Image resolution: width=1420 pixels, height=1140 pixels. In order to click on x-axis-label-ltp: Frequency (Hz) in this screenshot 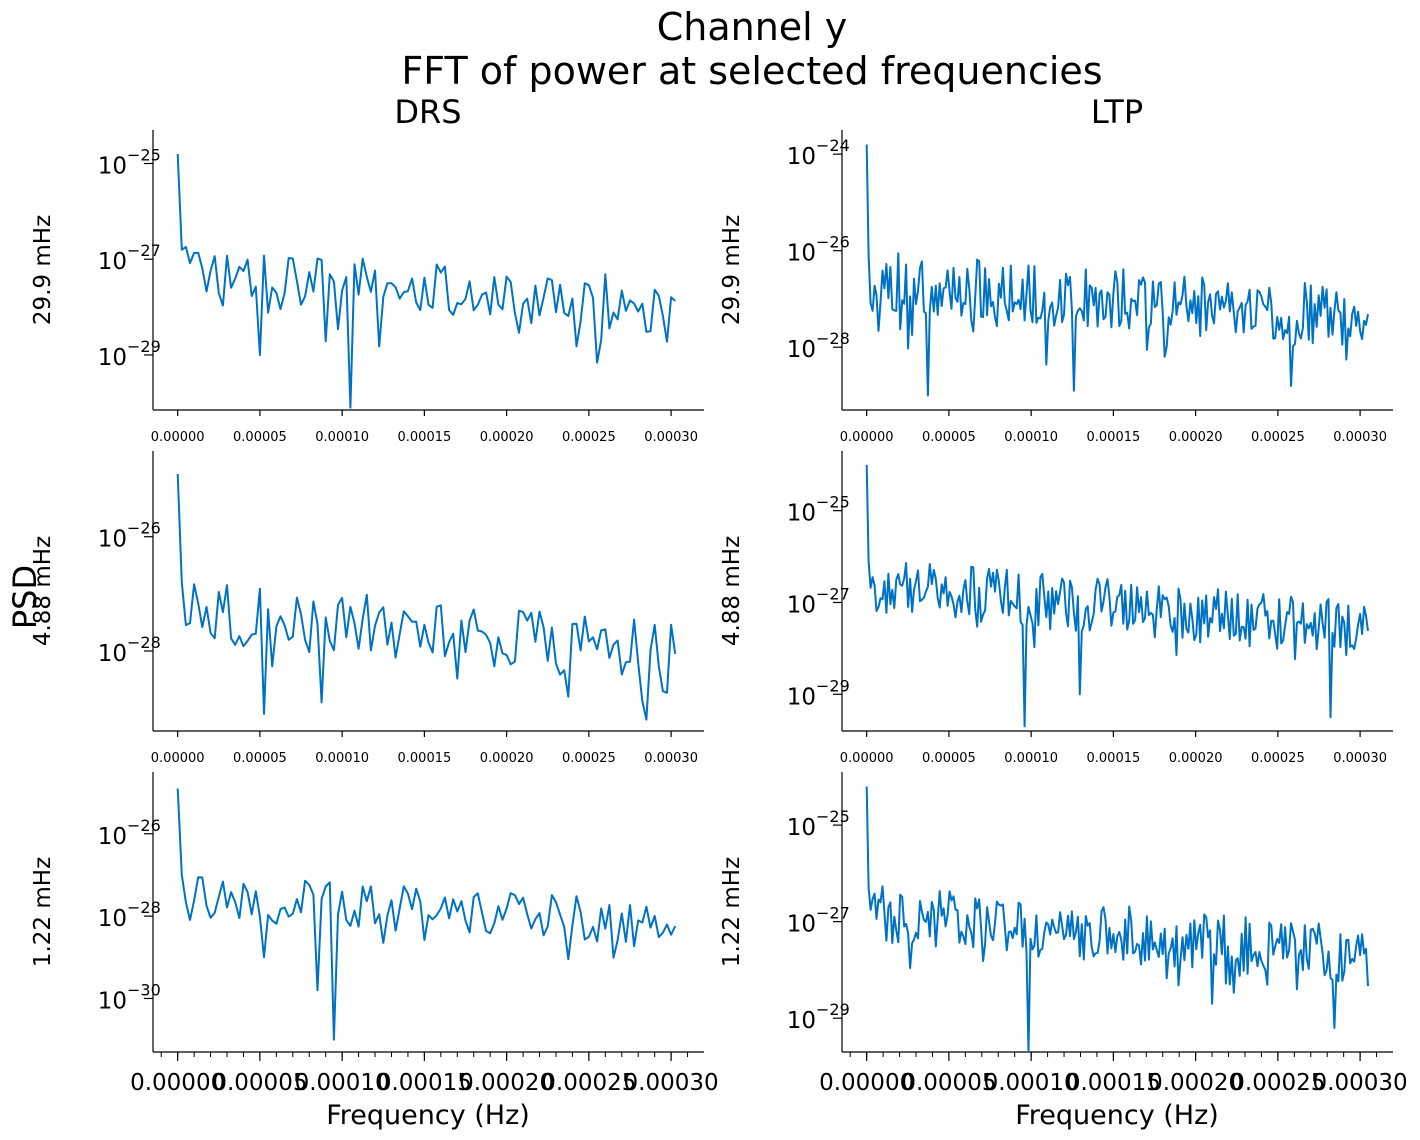, I will do `click(1117, 1115)`.